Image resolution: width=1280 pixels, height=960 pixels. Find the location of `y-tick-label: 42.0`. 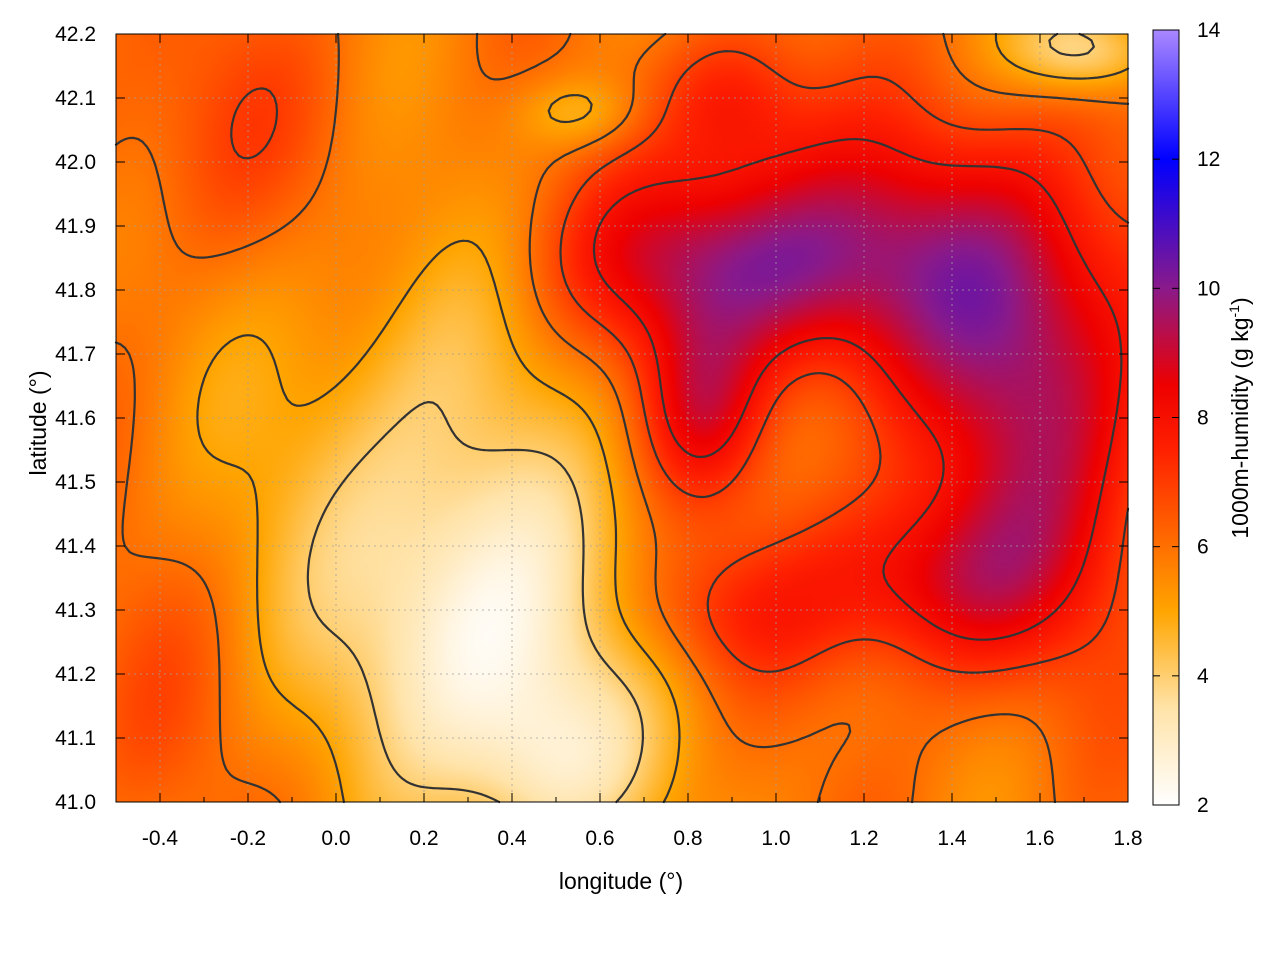

y-tick-label: 42.0 is located at coordinates (75, 162).